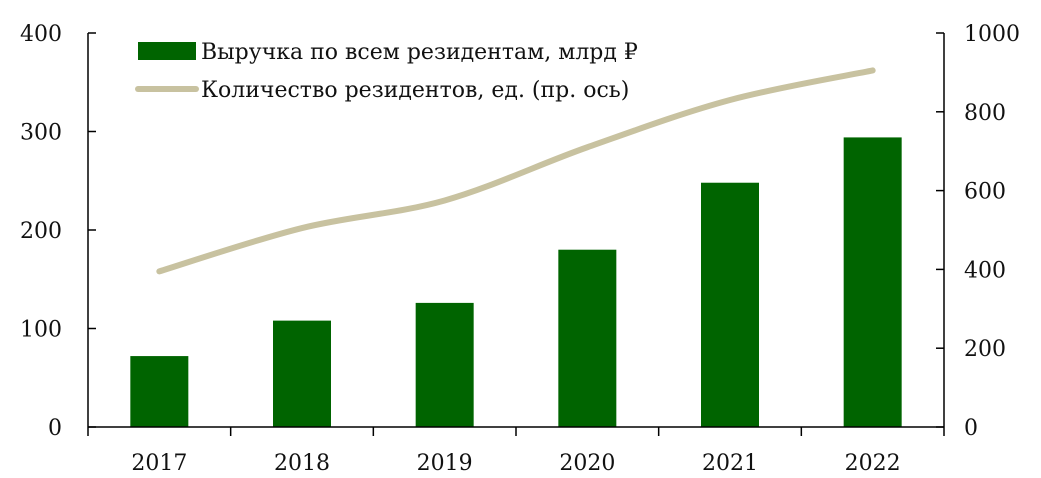  What do you see at coordinates (587, 338) in the screenshot?
I see `bar-2020` at bounding box center [587, 338].